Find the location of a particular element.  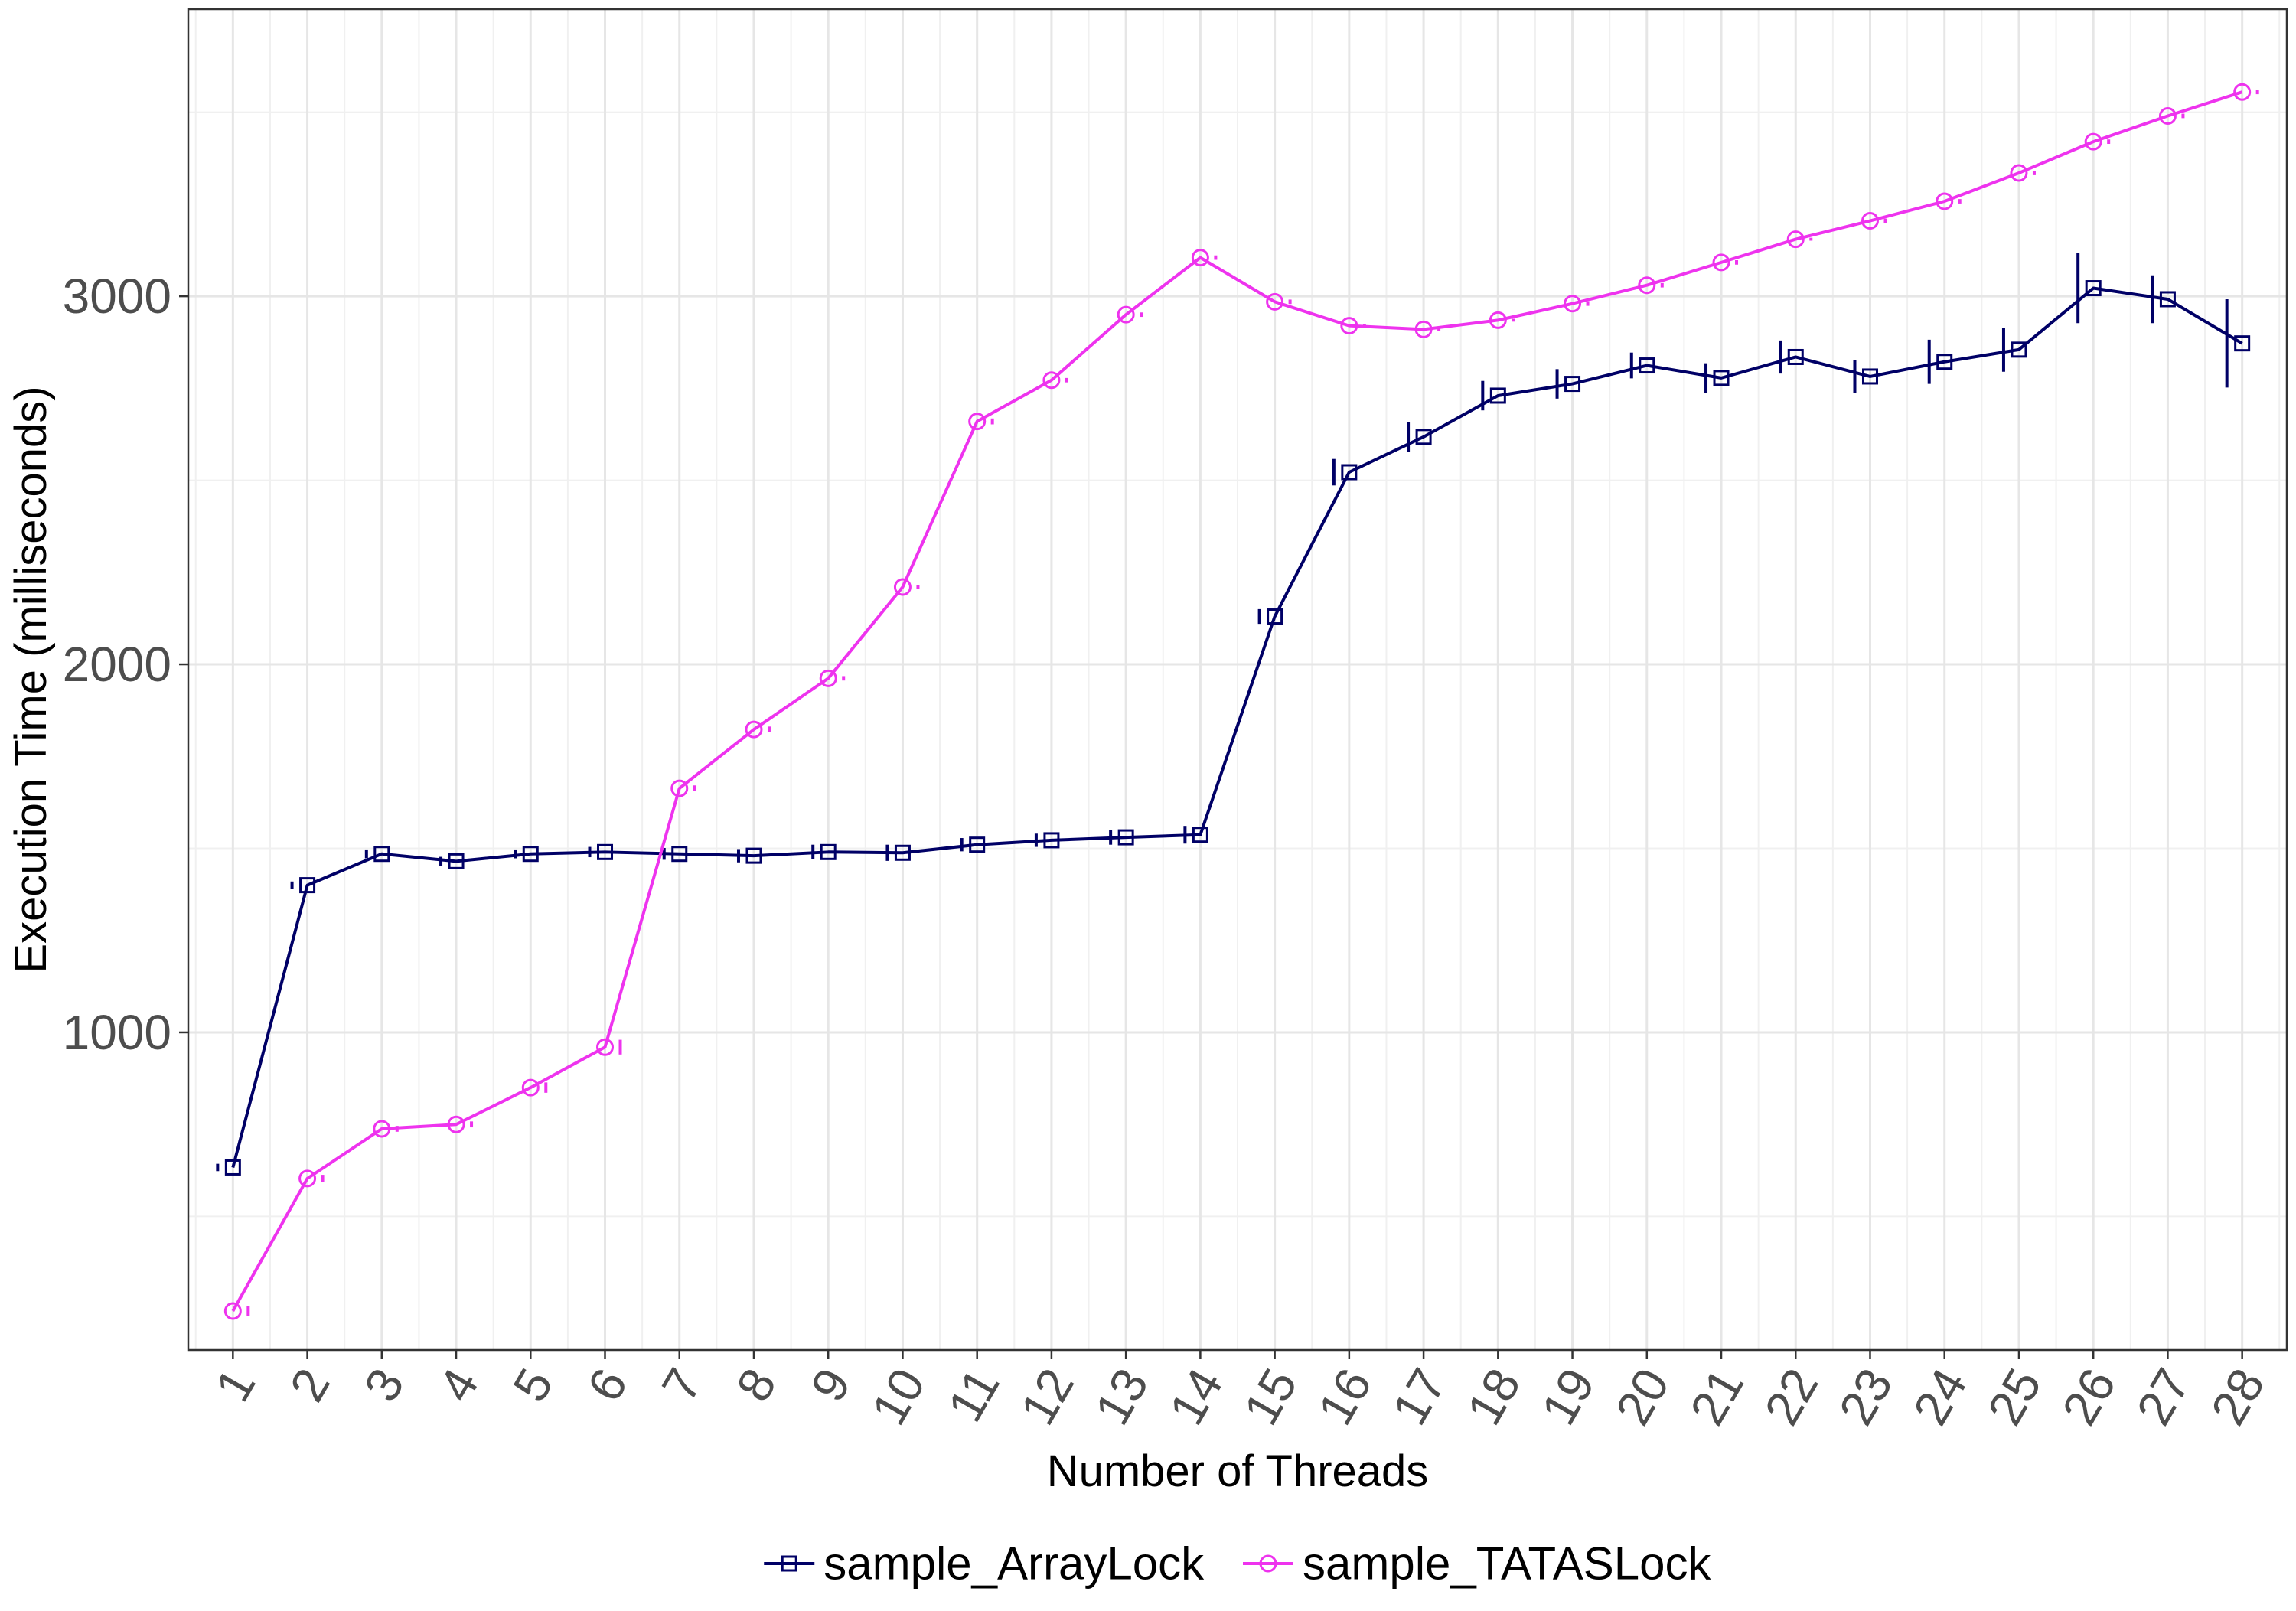

y-tick-label: 1000 is located at coordinates (117, 1032).